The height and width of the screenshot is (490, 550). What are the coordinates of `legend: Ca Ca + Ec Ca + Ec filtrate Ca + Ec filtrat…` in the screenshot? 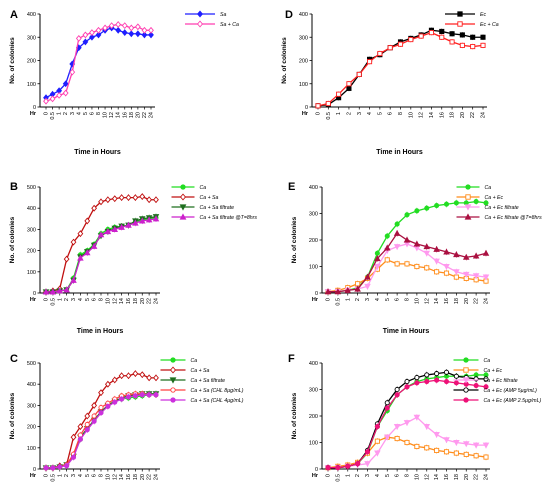 It's located at (499, 202).